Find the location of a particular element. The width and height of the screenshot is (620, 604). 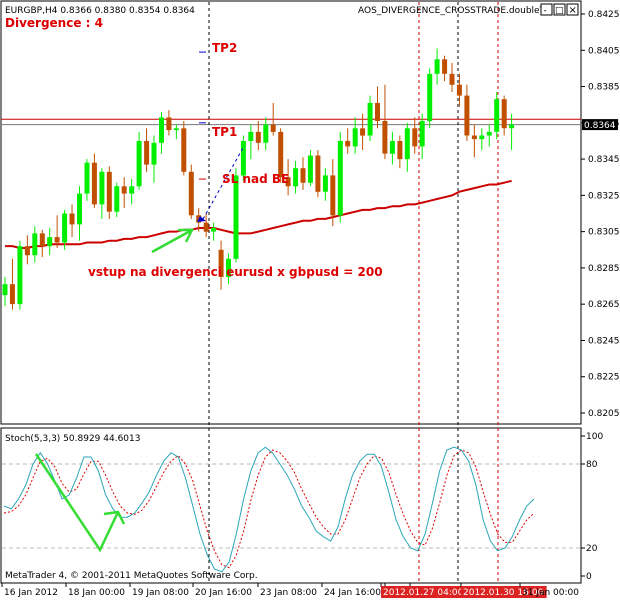

stoch-tick-label: 100 is located at coordinates (594, 437).